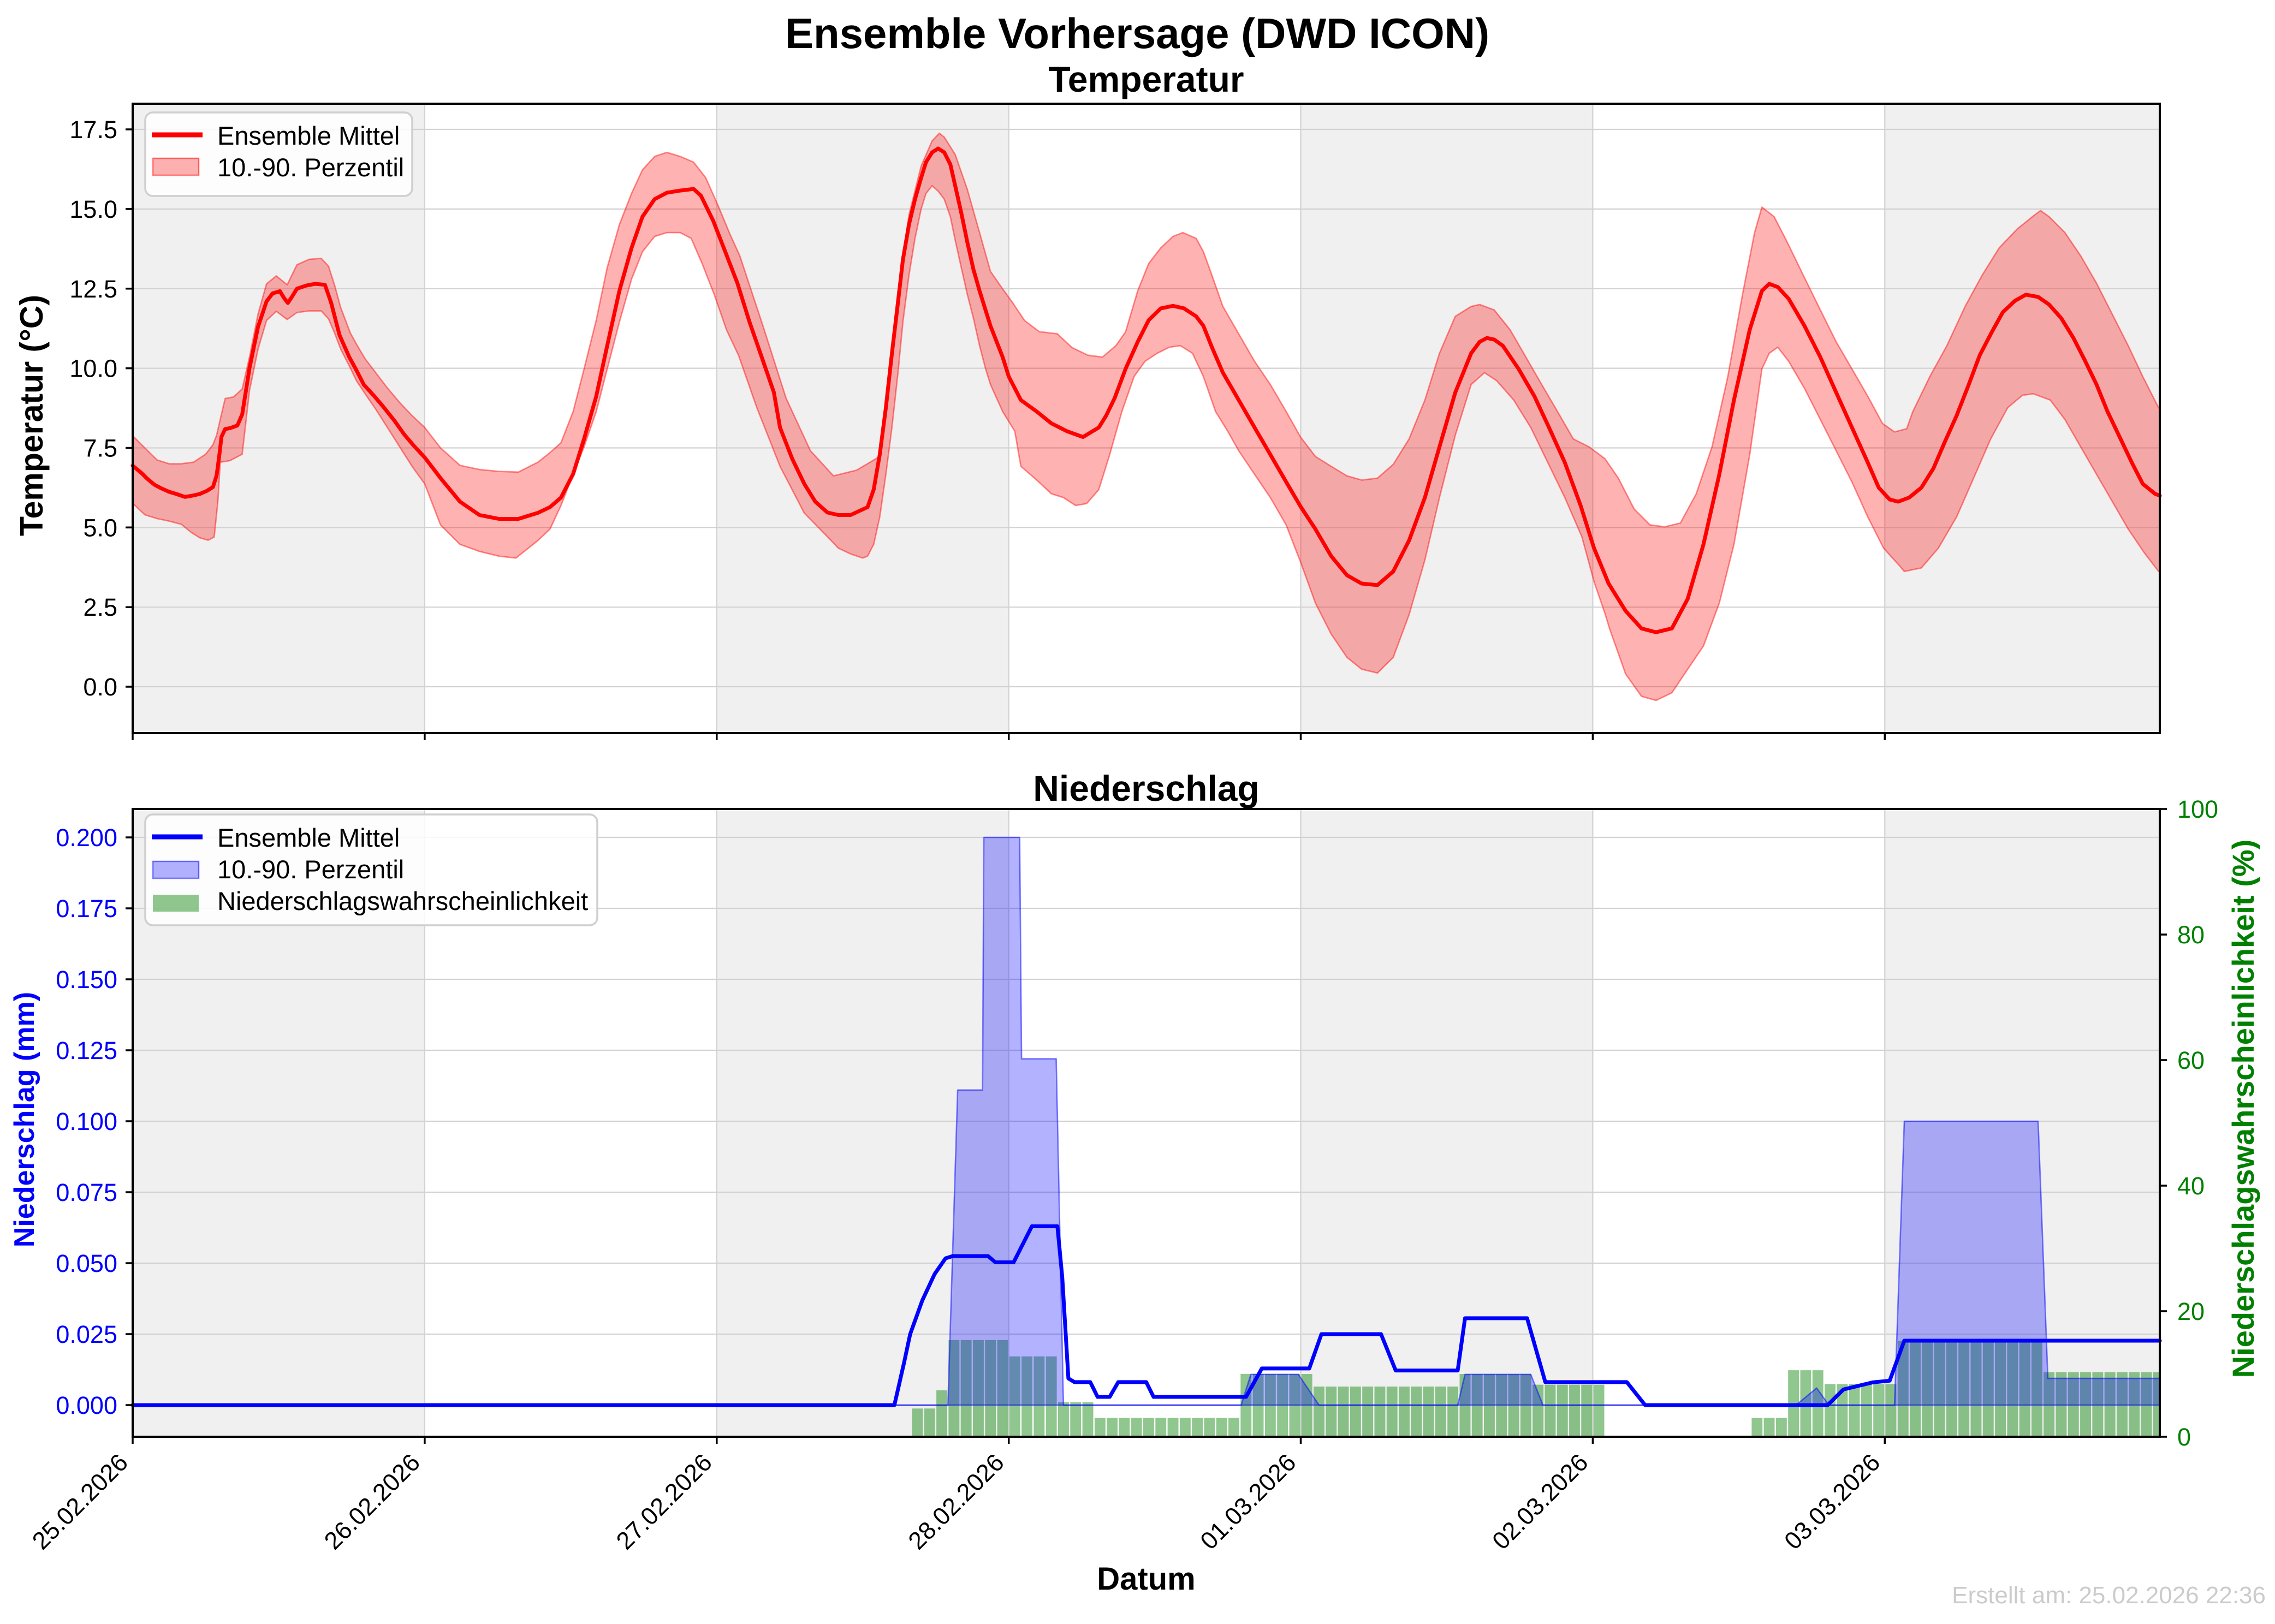 This screenshot has height=1624, width=2275. What do you see at coordinates (87, 1121) in the screenshot?
I see `svg-text: 0.100` at bounding box center [87, 1121].